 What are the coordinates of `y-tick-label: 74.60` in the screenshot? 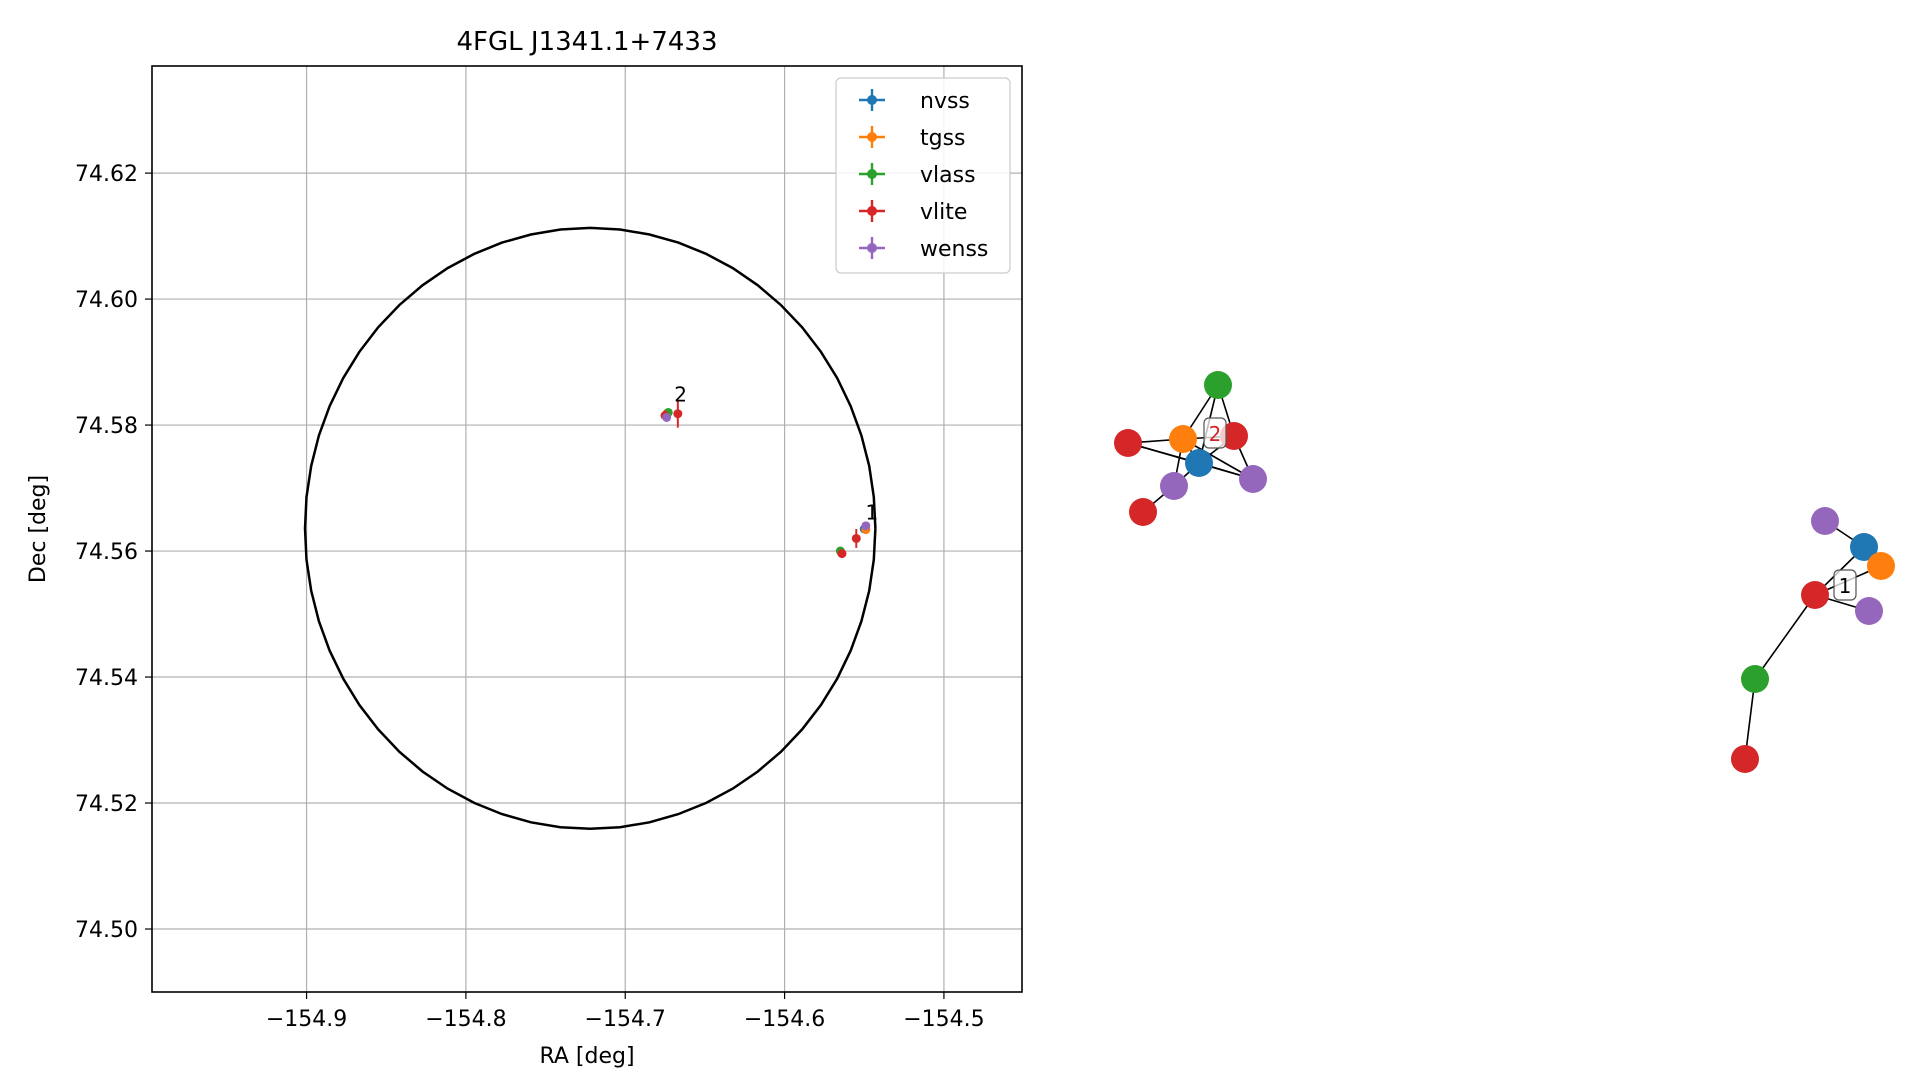 It's located at (106, 300).